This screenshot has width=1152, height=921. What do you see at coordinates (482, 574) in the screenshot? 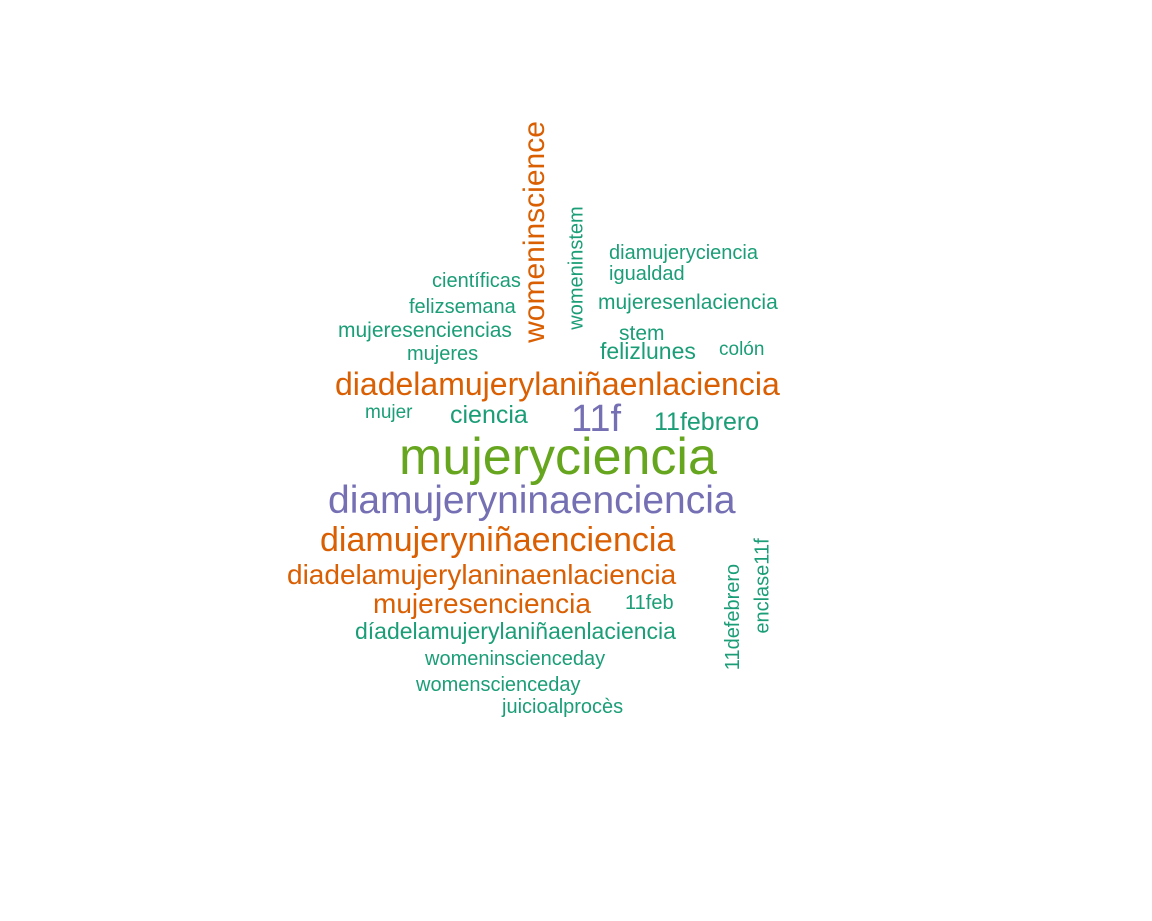
I see `word-diadelamujerylaninaenlaciencia: diadelamujerylaninaenlaciencia` at bounding box center [482, 574].